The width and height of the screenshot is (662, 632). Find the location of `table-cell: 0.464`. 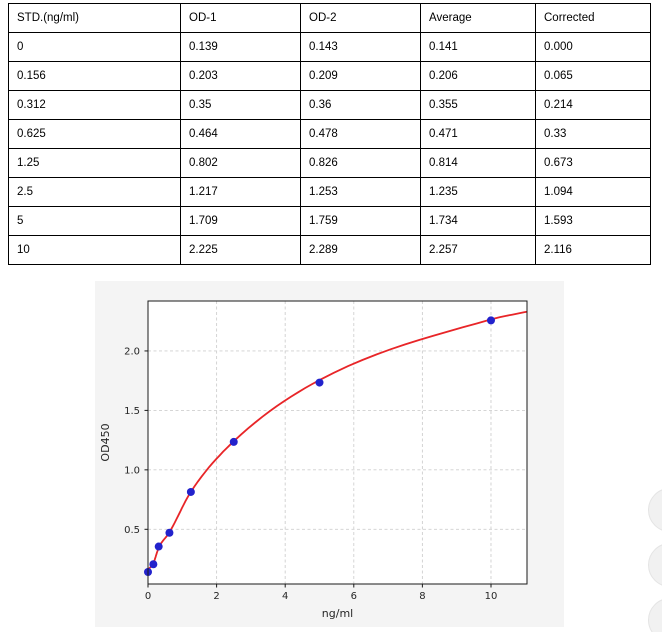

table-cell: 0.464 is located at coordinates (240, 134).